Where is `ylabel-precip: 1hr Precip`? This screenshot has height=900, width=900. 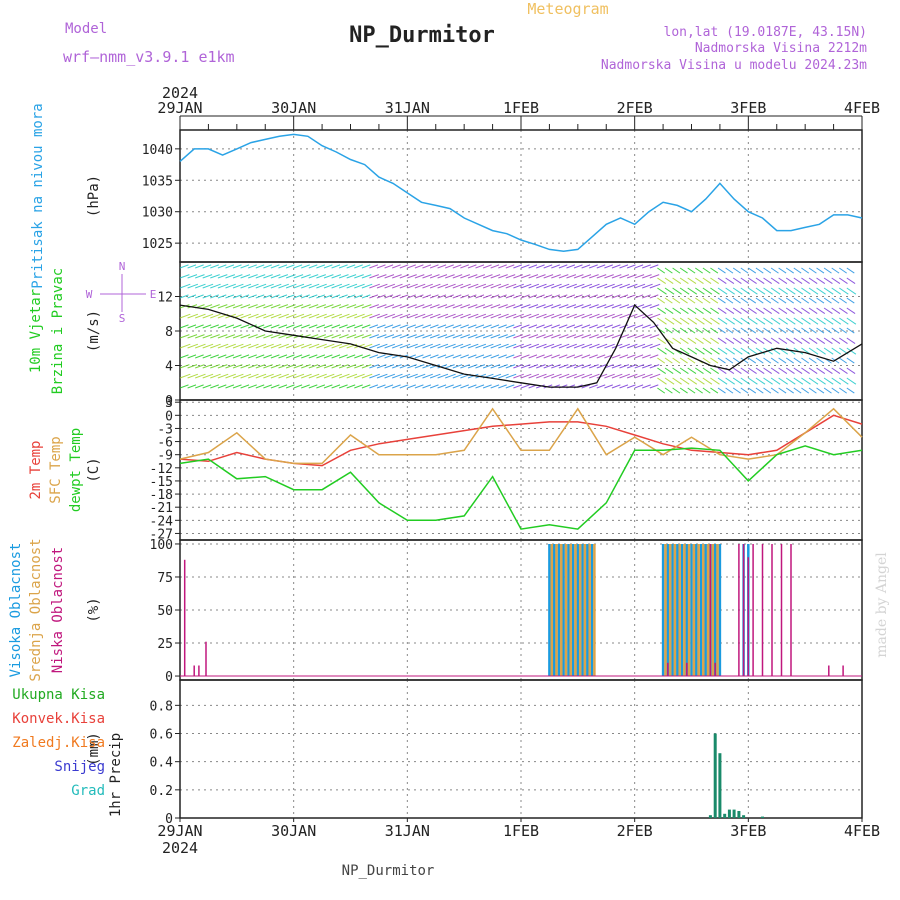 ylabel-precip: 1hr Precip is located at coordinates (116, 775).